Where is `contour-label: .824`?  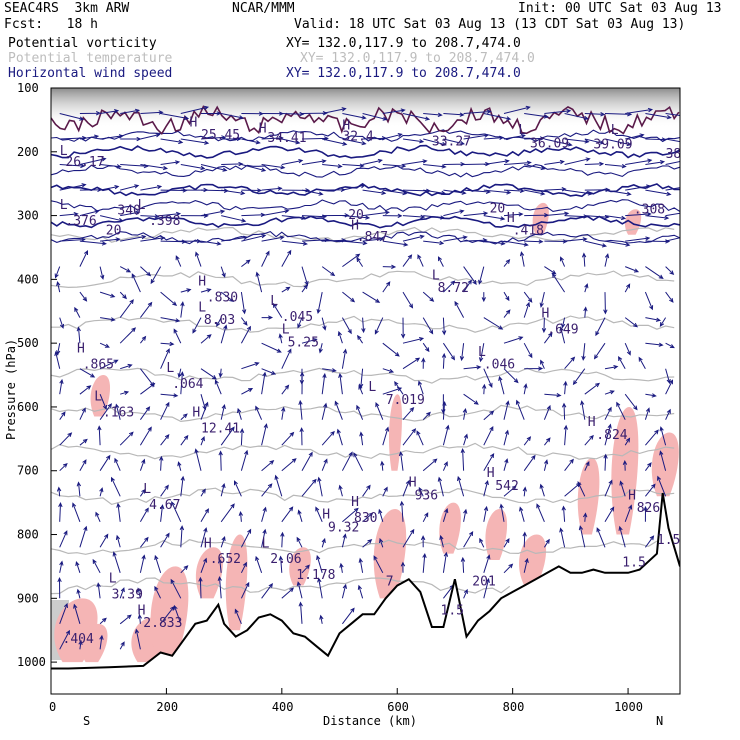 contour-label: .824 is located at coordinates (611, 435).